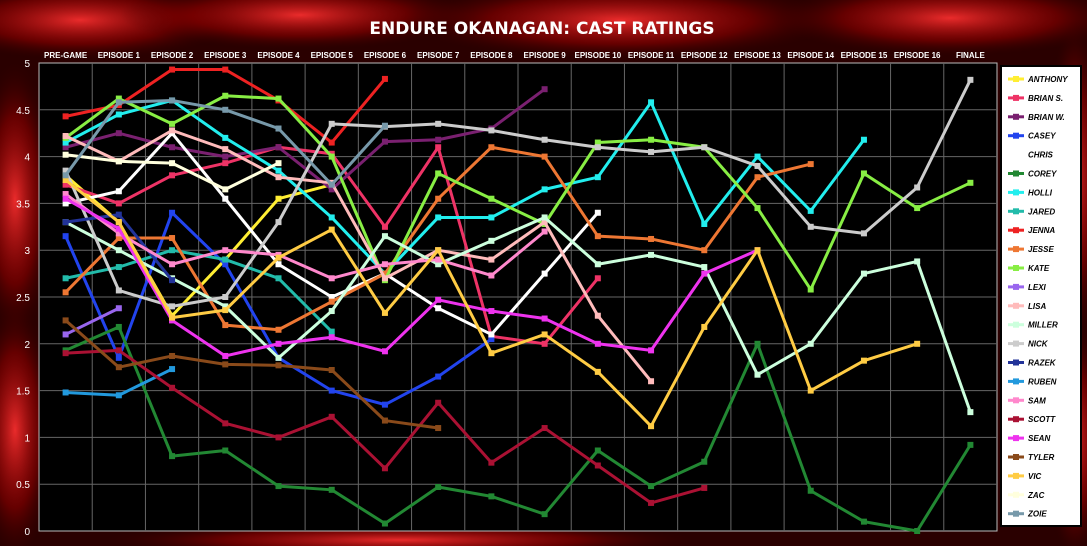 This screenshot has width=1087, height=546. What do you see at coordinates (305, 236) in the screenshot?
I see `series-sam` at bounding box center [305, 236].